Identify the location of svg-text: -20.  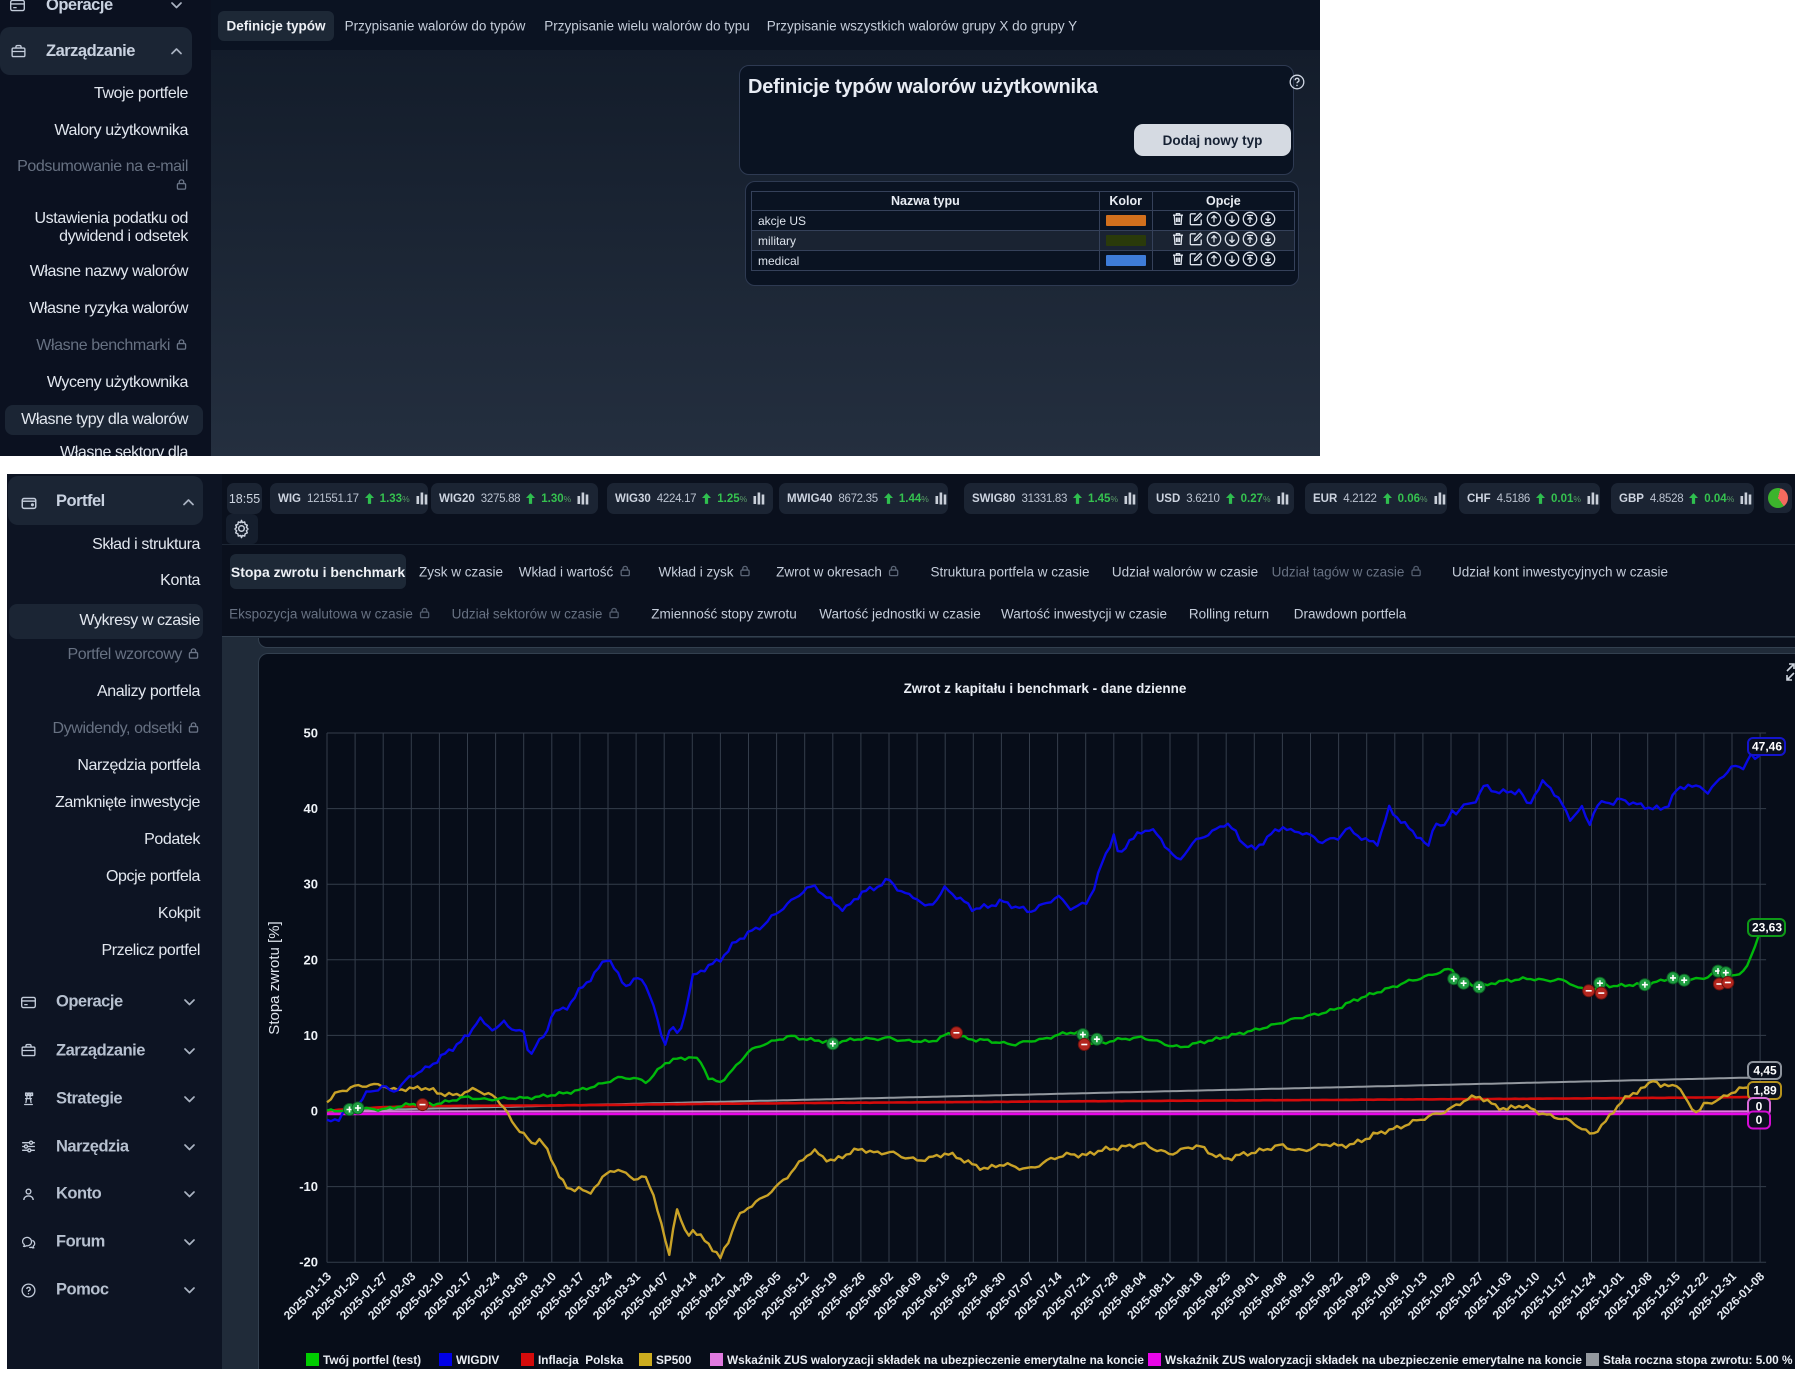
(308, 1262).